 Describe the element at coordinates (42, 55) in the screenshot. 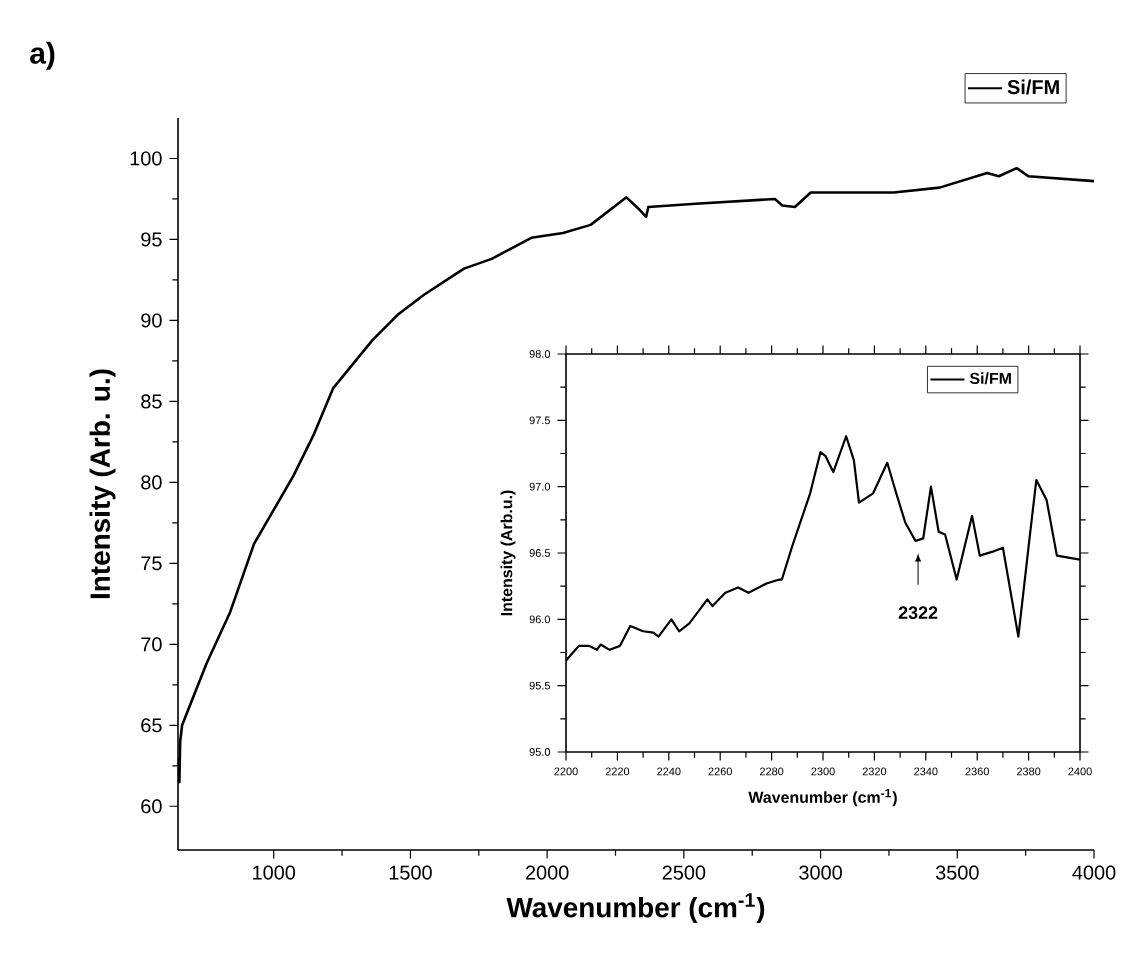

I see `chart-title: a)` at that location.